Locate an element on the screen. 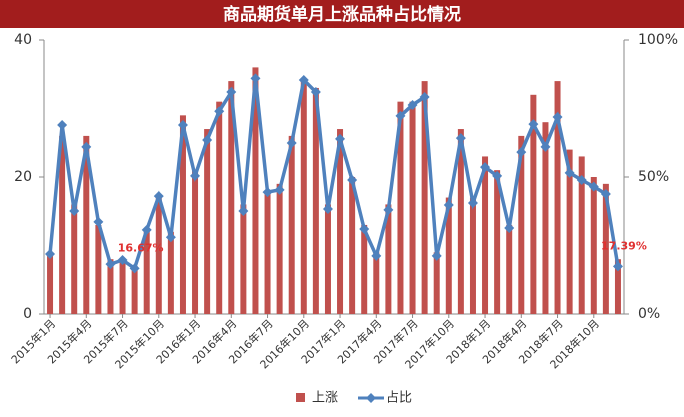  value-label: 17.39% is located at coordinates (624, 245).